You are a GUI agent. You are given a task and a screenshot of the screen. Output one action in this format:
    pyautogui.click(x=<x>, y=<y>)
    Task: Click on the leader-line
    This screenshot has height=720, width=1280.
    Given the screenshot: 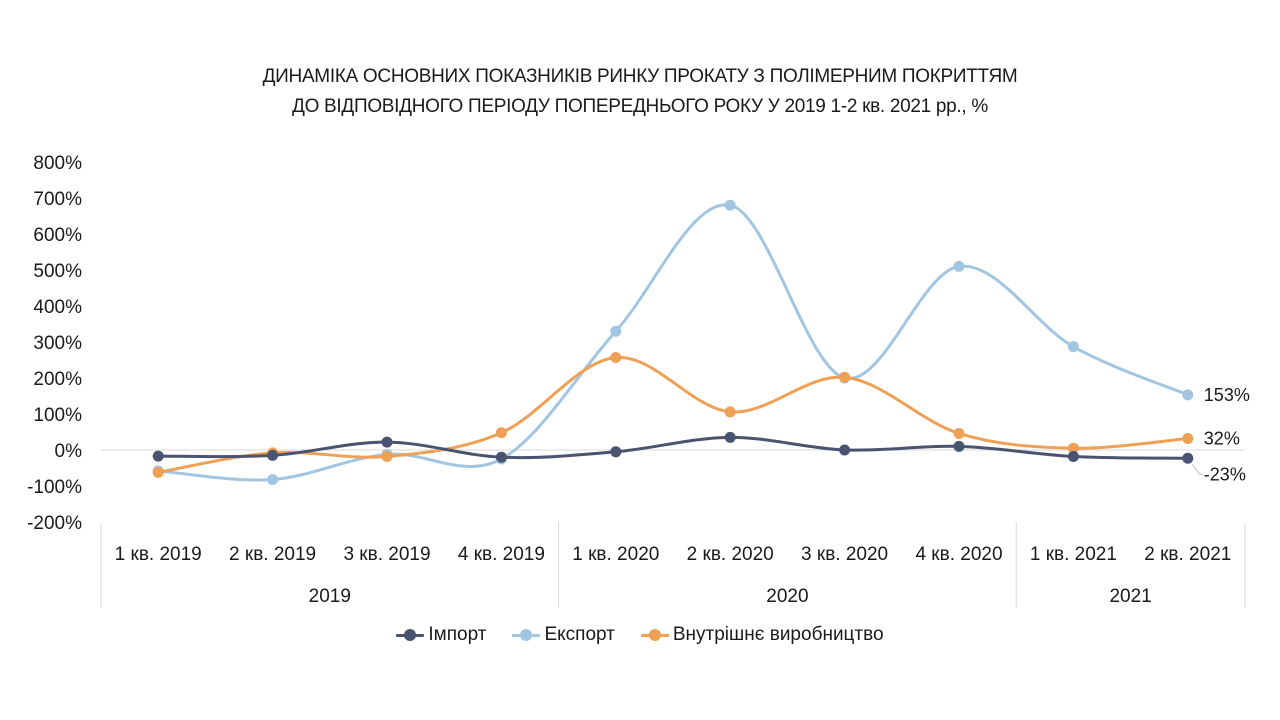 What is the action you would take?
    pyautogui.click(x=1197, y=469)
    